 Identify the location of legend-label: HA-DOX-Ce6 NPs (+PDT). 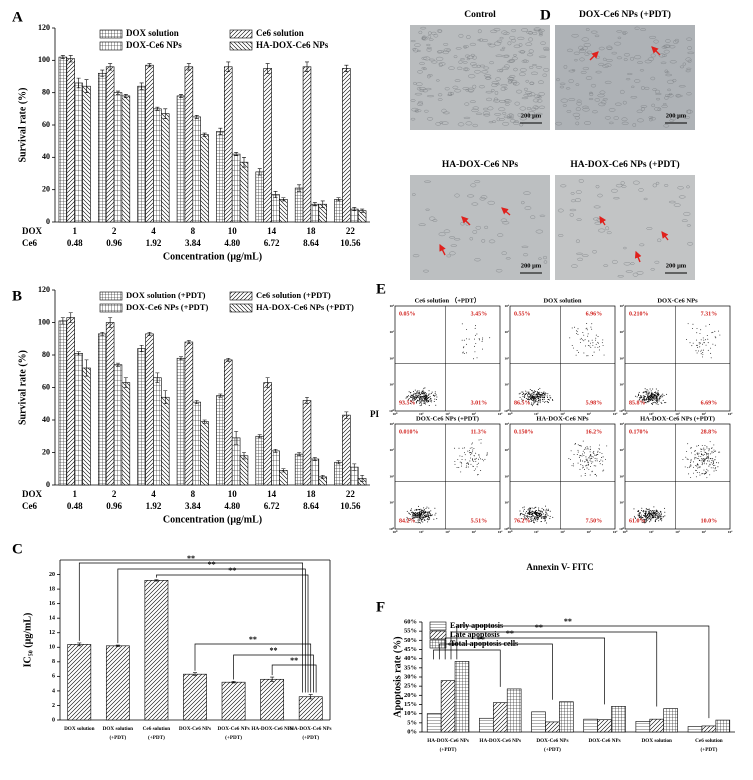
(305, 307).